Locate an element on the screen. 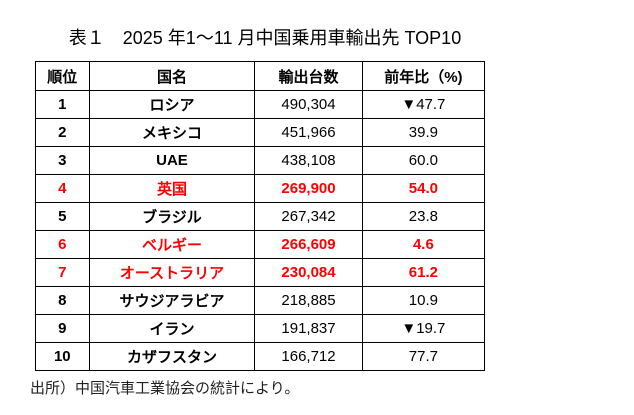 Image resolution: width=634 pixels, height=415 pixels. table-row: 5 ブラジル 267,342 23.8 is located at coordinates (260, 216).